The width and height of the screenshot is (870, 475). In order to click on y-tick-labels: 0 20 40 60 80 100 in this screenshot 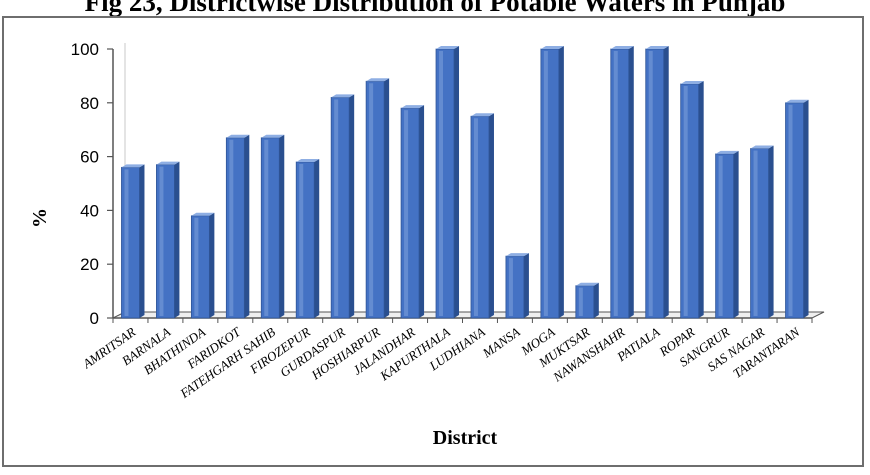, I will do `click(85, 184)`.